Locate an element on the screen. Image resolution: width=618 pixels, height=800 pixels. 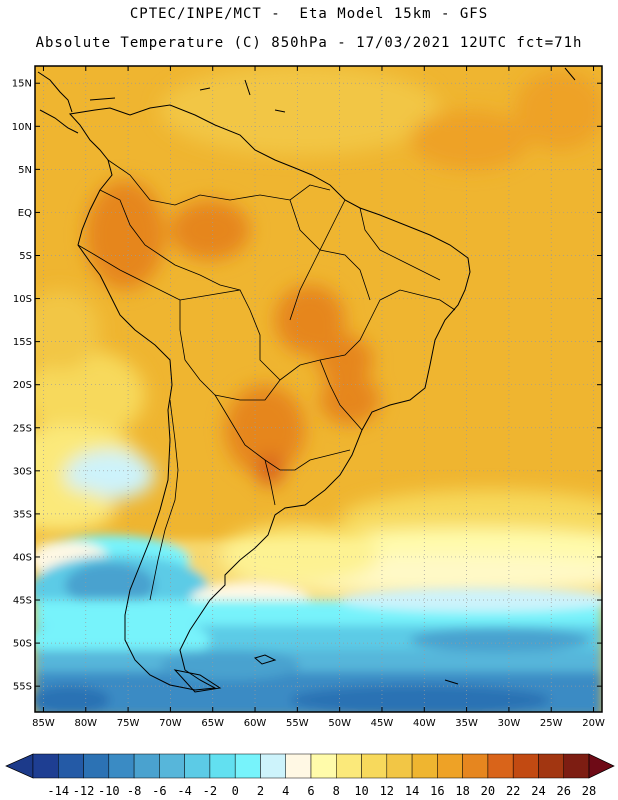
lat-tick-label: 20S is located at coordinates (22, 385).